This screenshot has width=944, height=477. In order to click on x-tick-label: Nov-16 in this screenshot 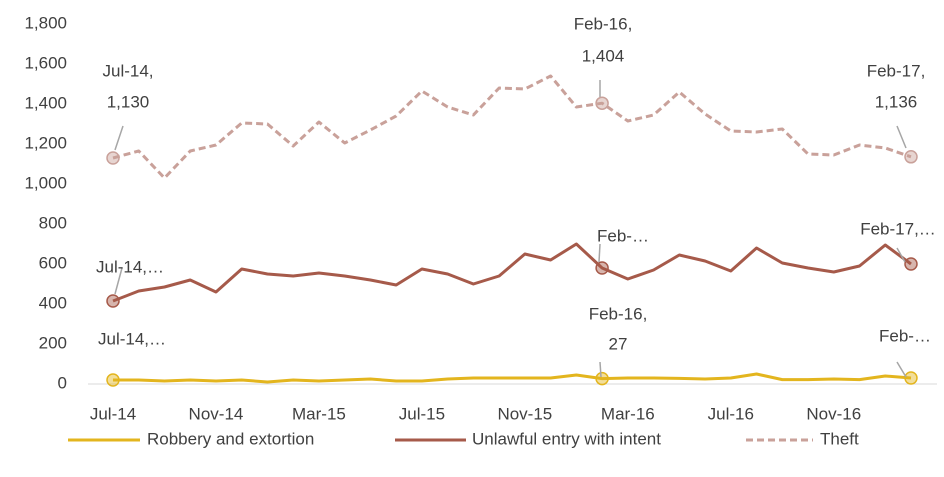, I will do `click(833, 413)`.